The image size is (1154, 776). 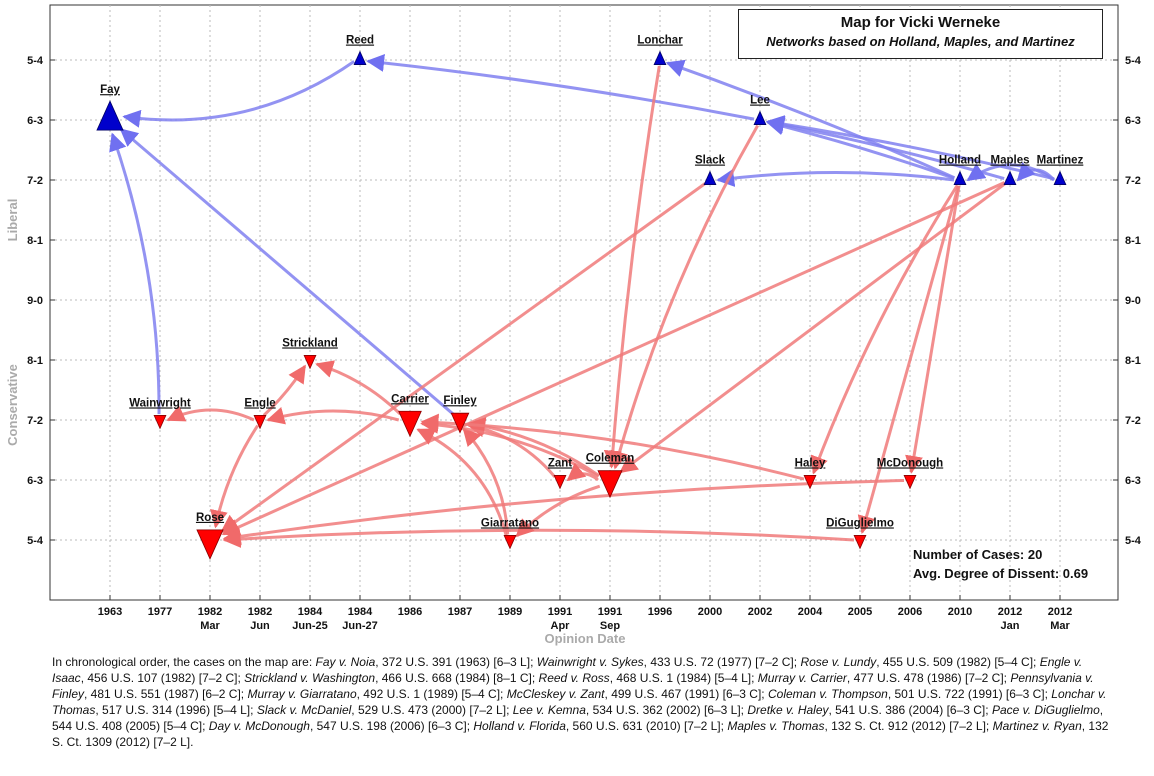 I want to click on case-node-label: Lee, so click(x=760, y=101).